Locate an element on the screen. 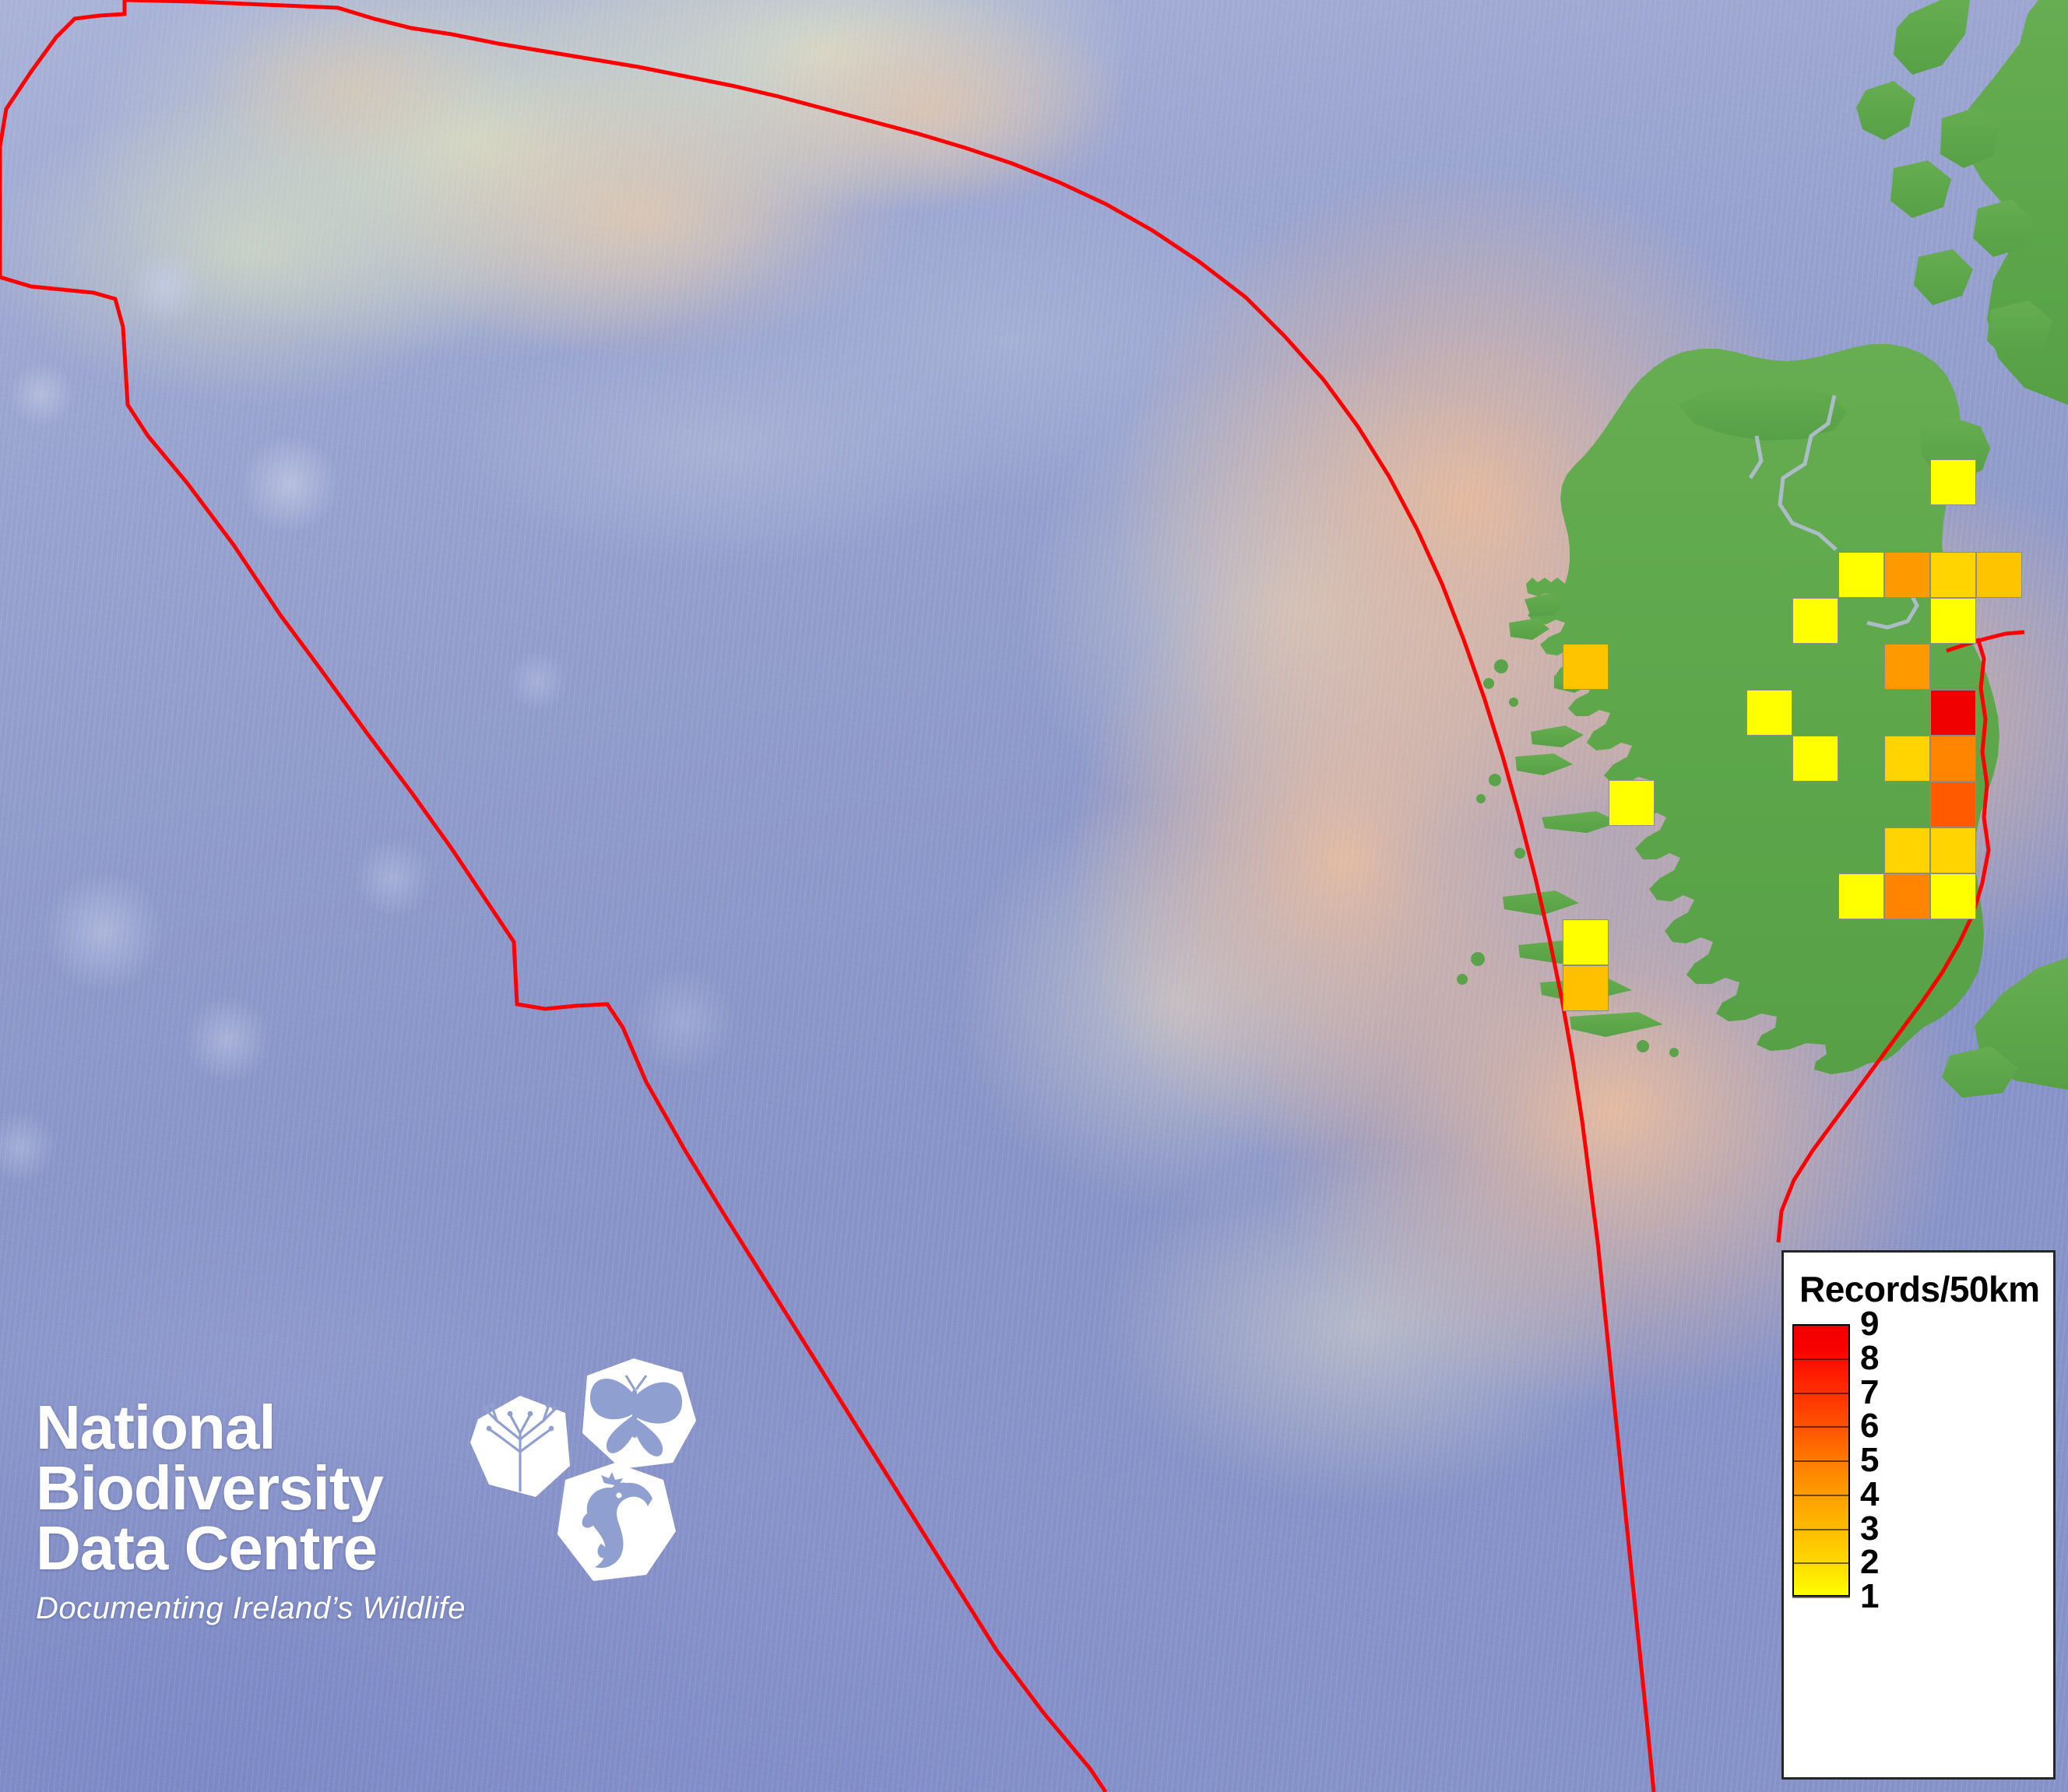 The width and height of the screenshot is (2068, 1792). legend-tick-label-7: 7 is located at coordinates (1870, 1391).